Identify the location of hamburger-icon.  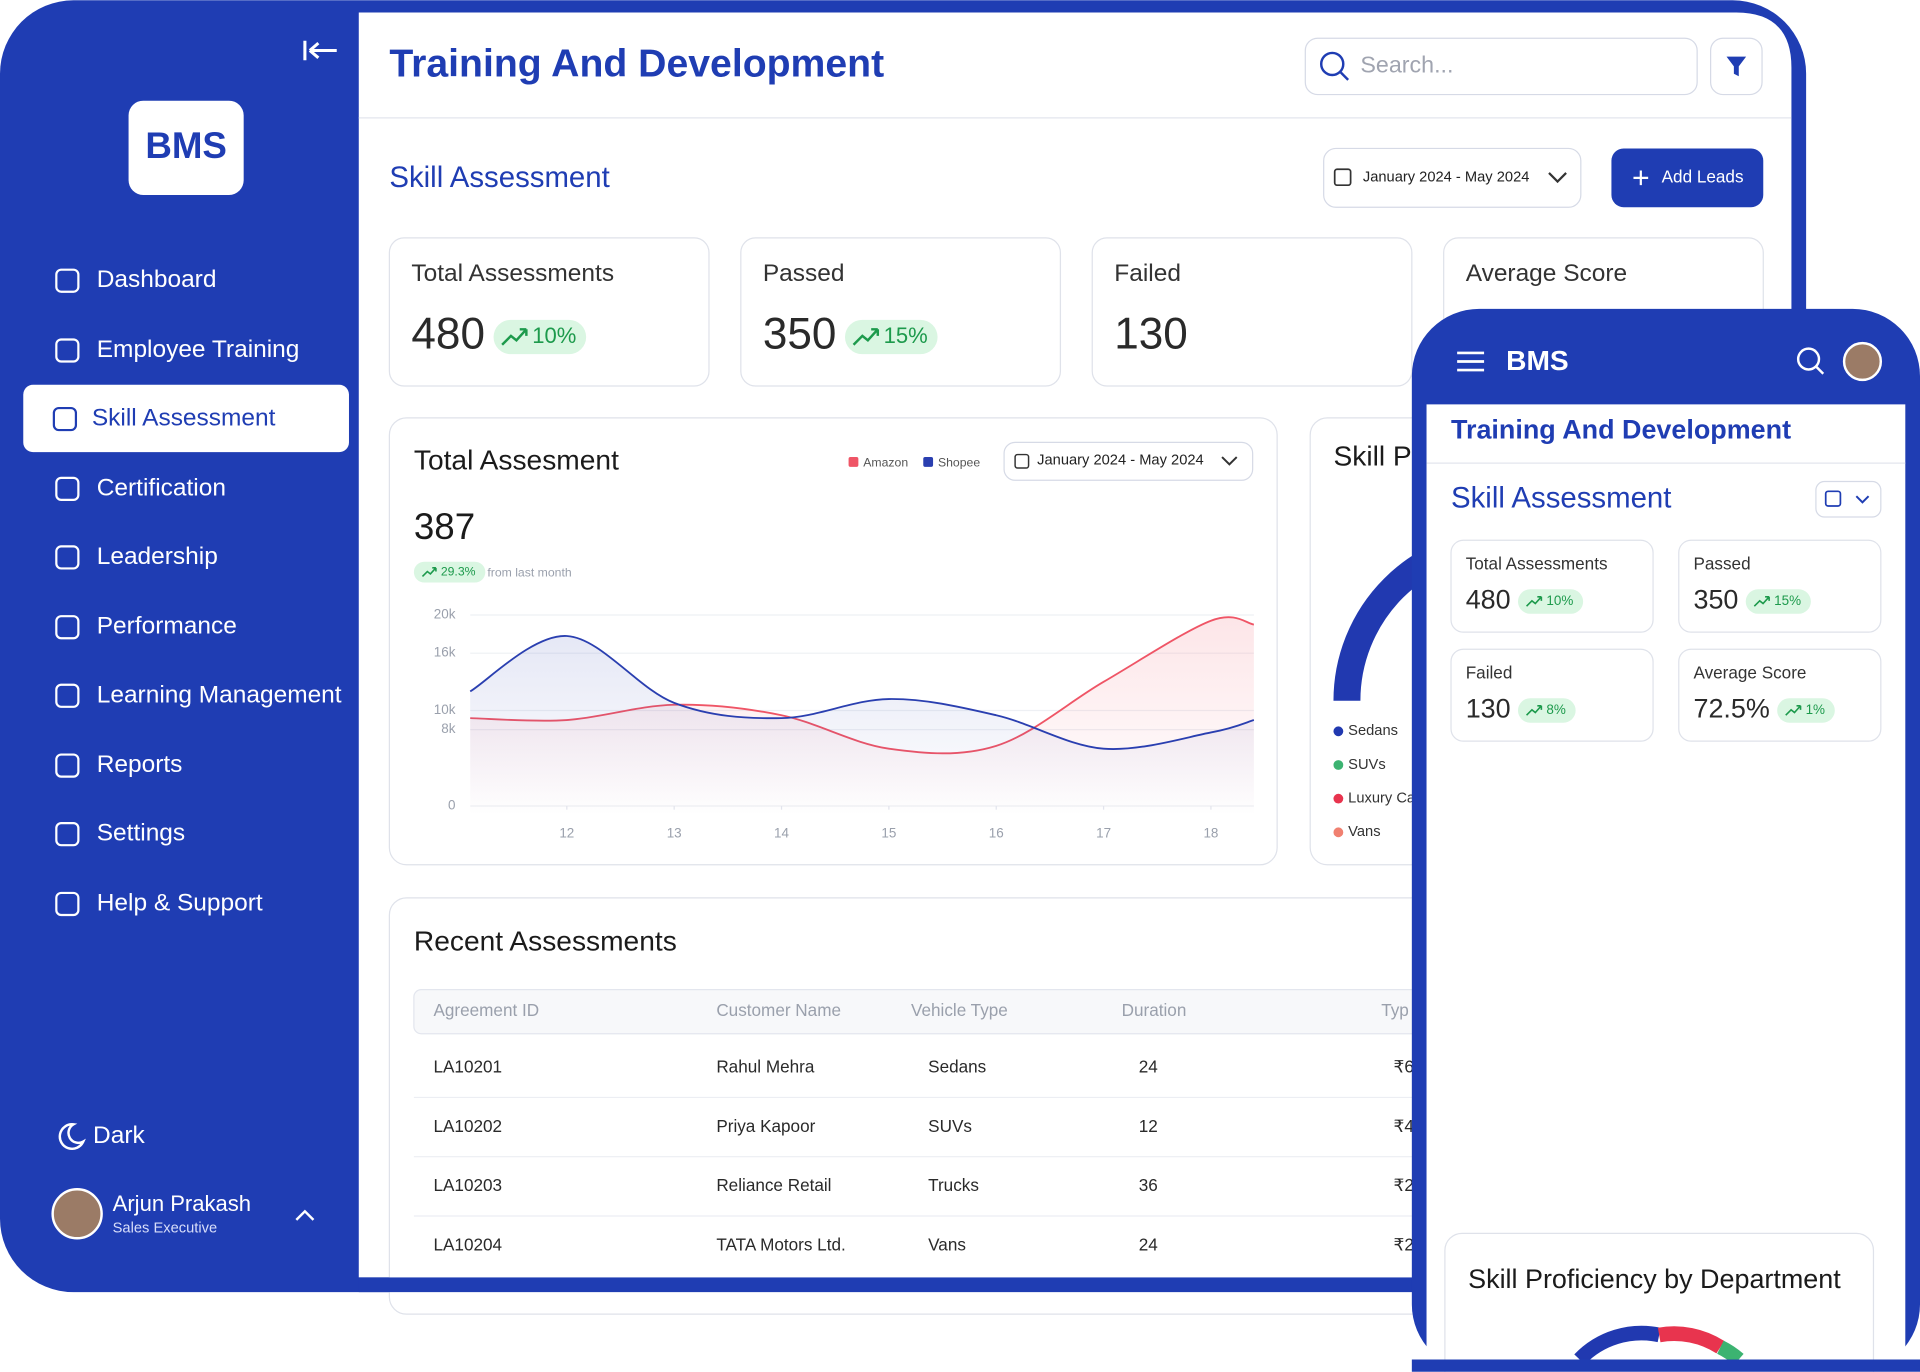
(1471, 361).